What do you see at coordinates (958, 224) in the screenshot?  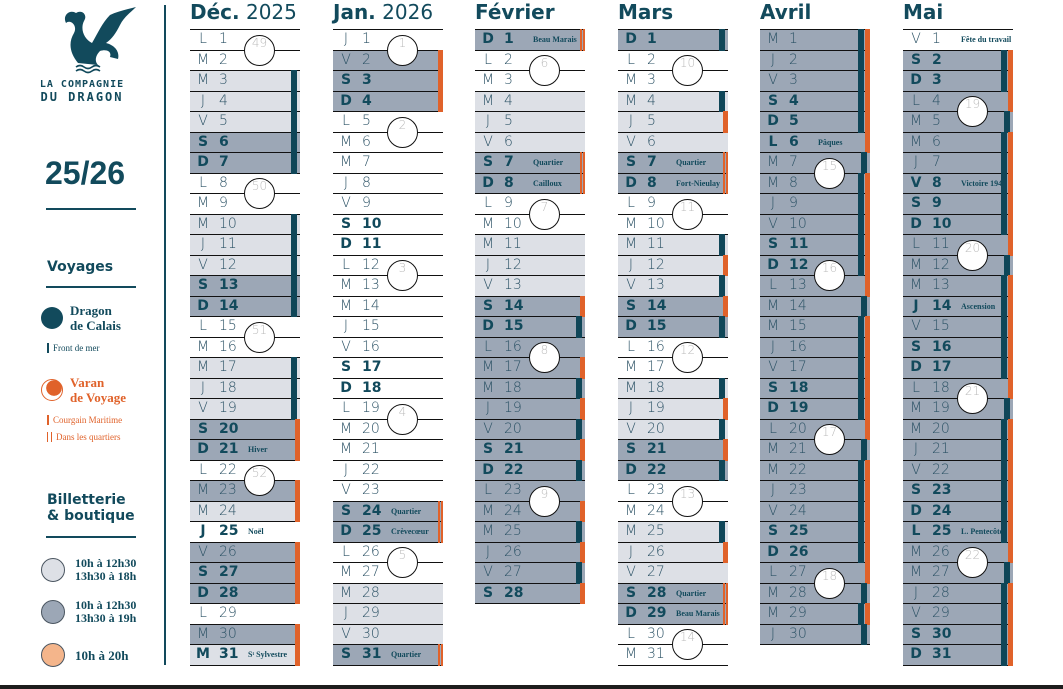 I see `day-row: D 10` at bounding box center [958, 224].